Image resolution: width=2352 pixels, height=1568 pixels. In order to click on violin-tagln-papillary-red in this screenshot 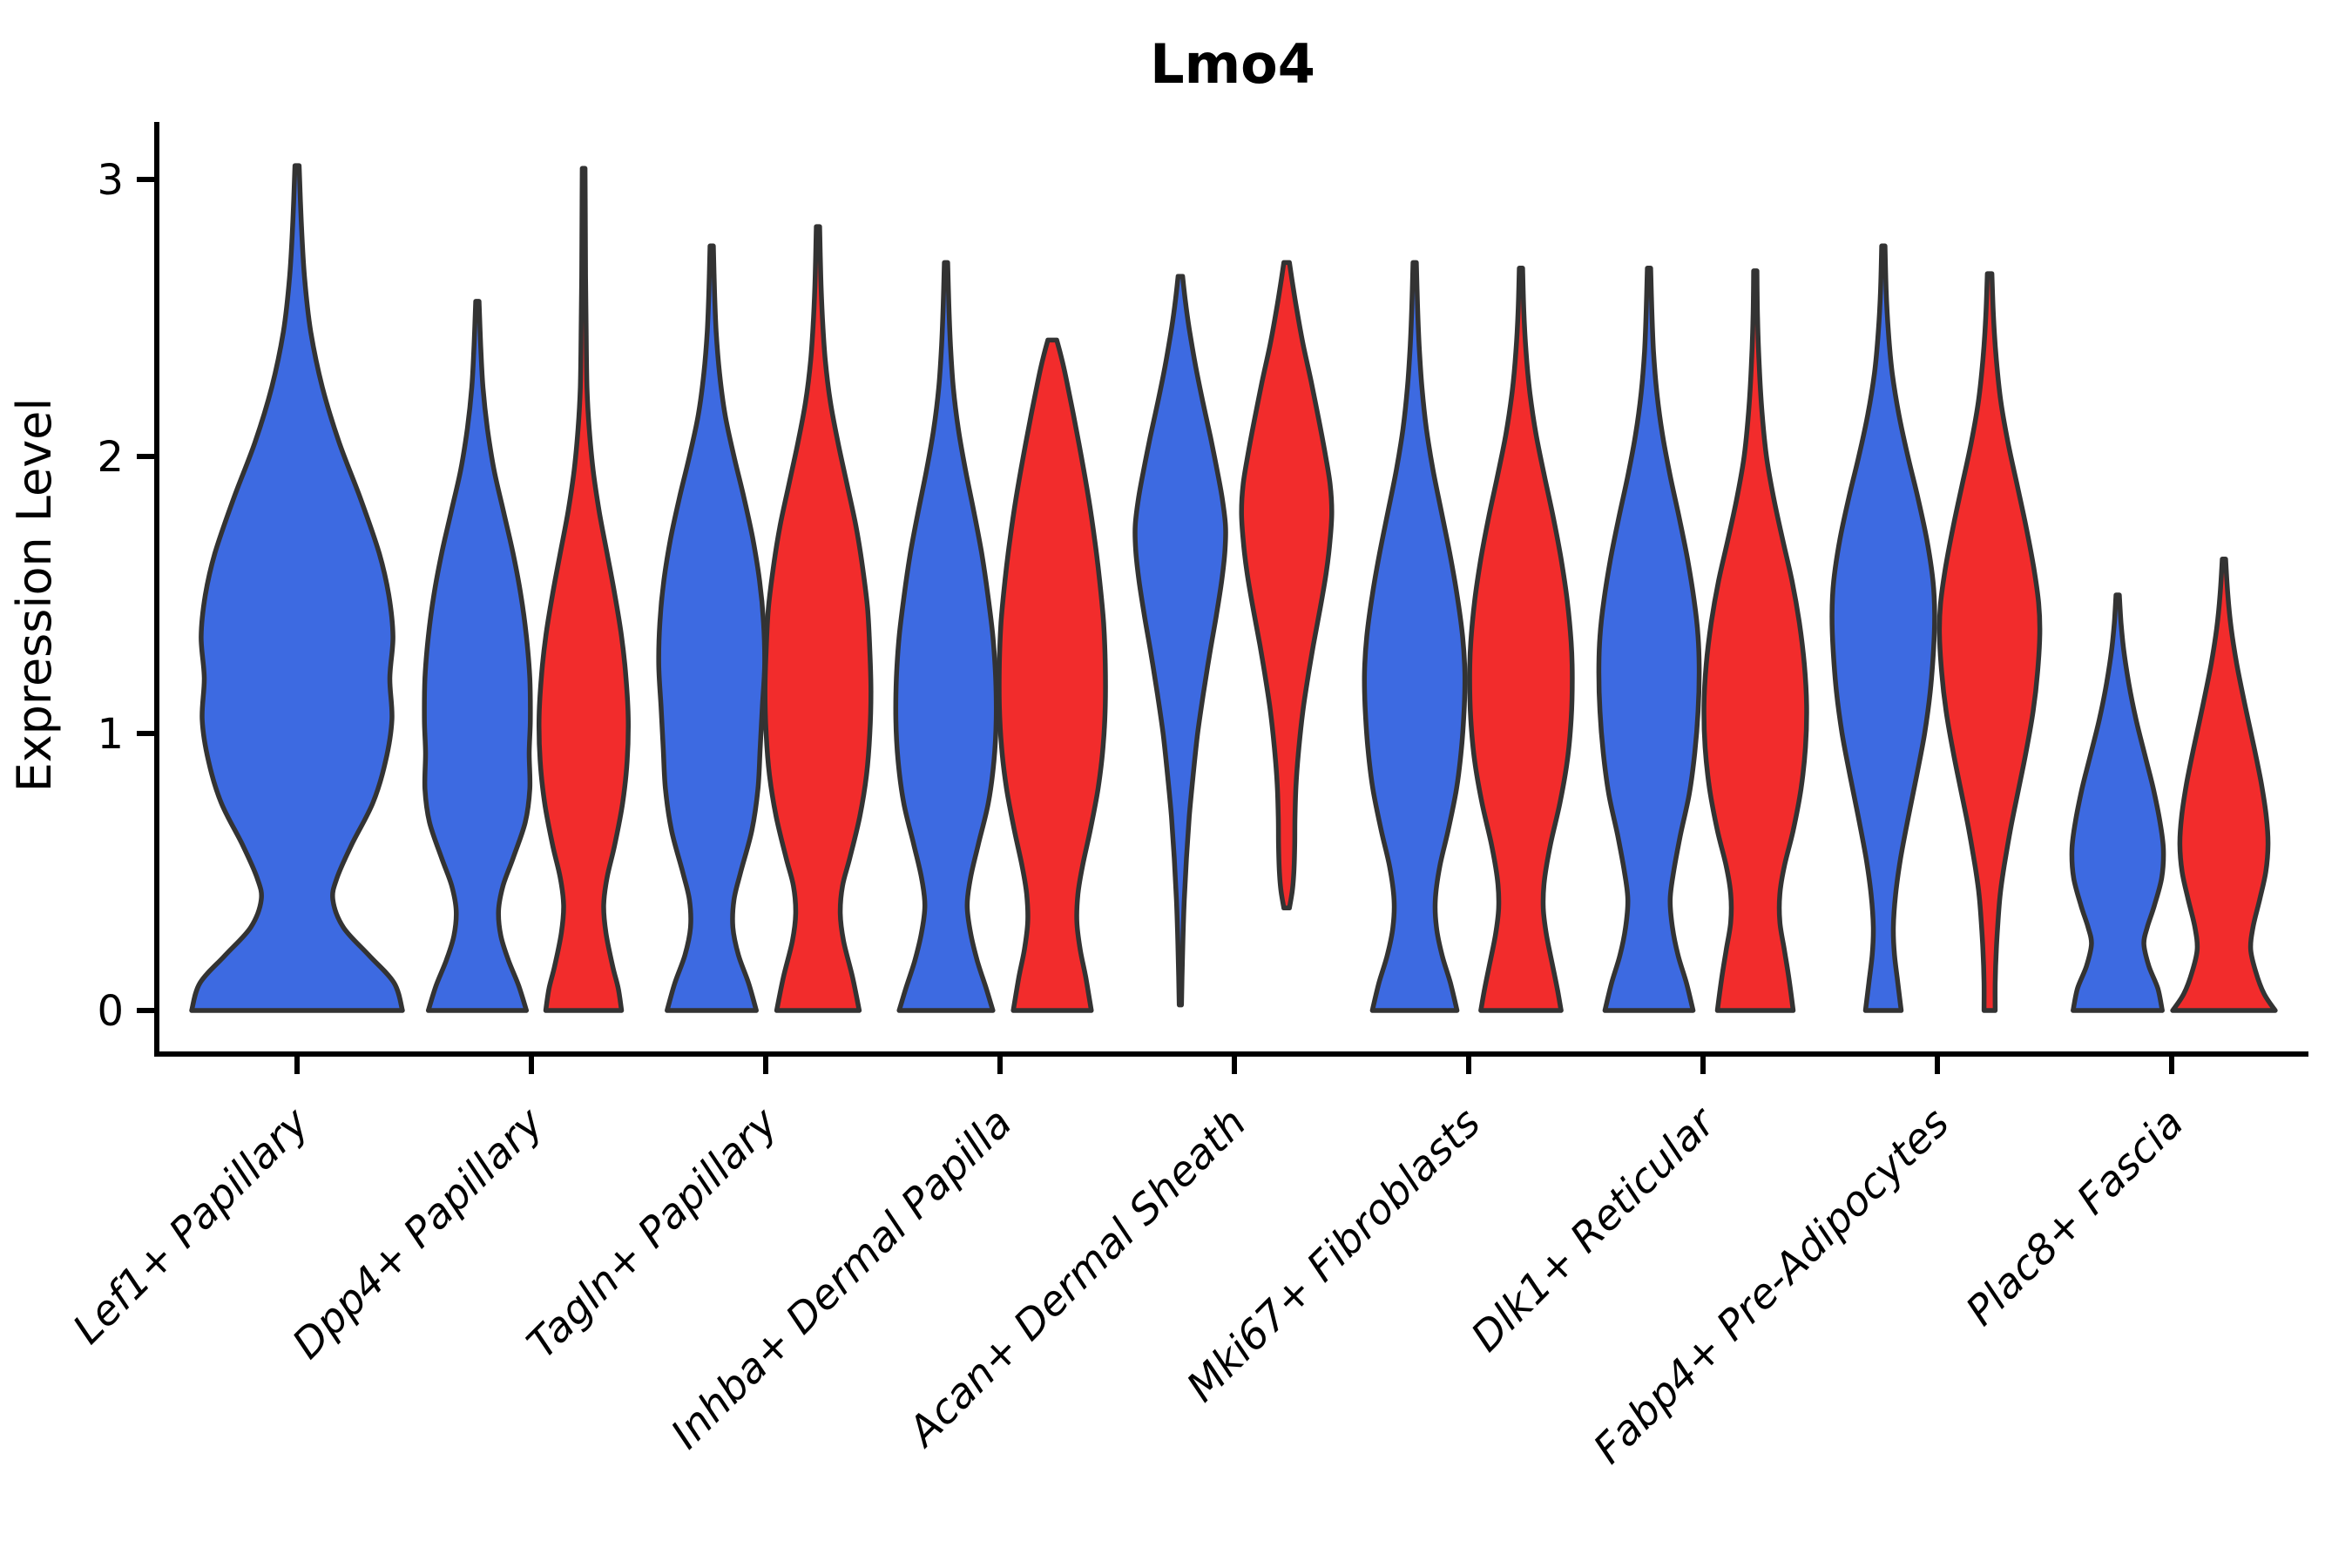, I will do `click(818, 618)`.